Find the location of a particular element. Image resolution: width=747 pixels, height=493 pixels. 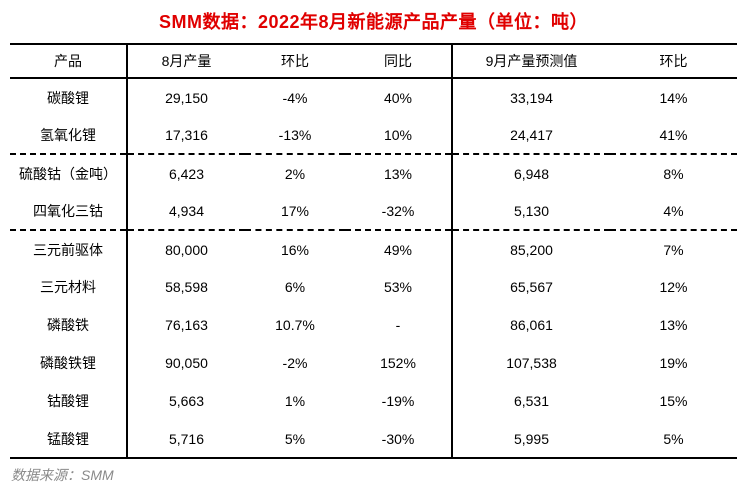

column-header-mom: 环比 is located at coordinates (295, 61).